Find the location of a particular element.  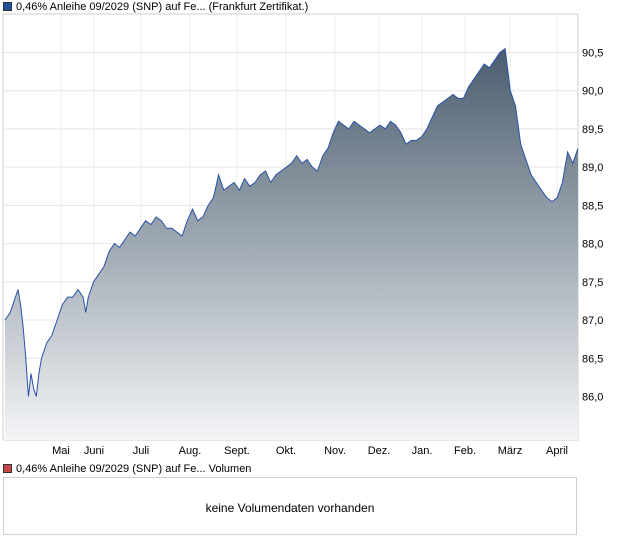

y-axis: 86,0 86,5 87,0 87,5 88,0 88,5 89,0 89,5 90,0 90,5 is located at coordinates (592, 226).